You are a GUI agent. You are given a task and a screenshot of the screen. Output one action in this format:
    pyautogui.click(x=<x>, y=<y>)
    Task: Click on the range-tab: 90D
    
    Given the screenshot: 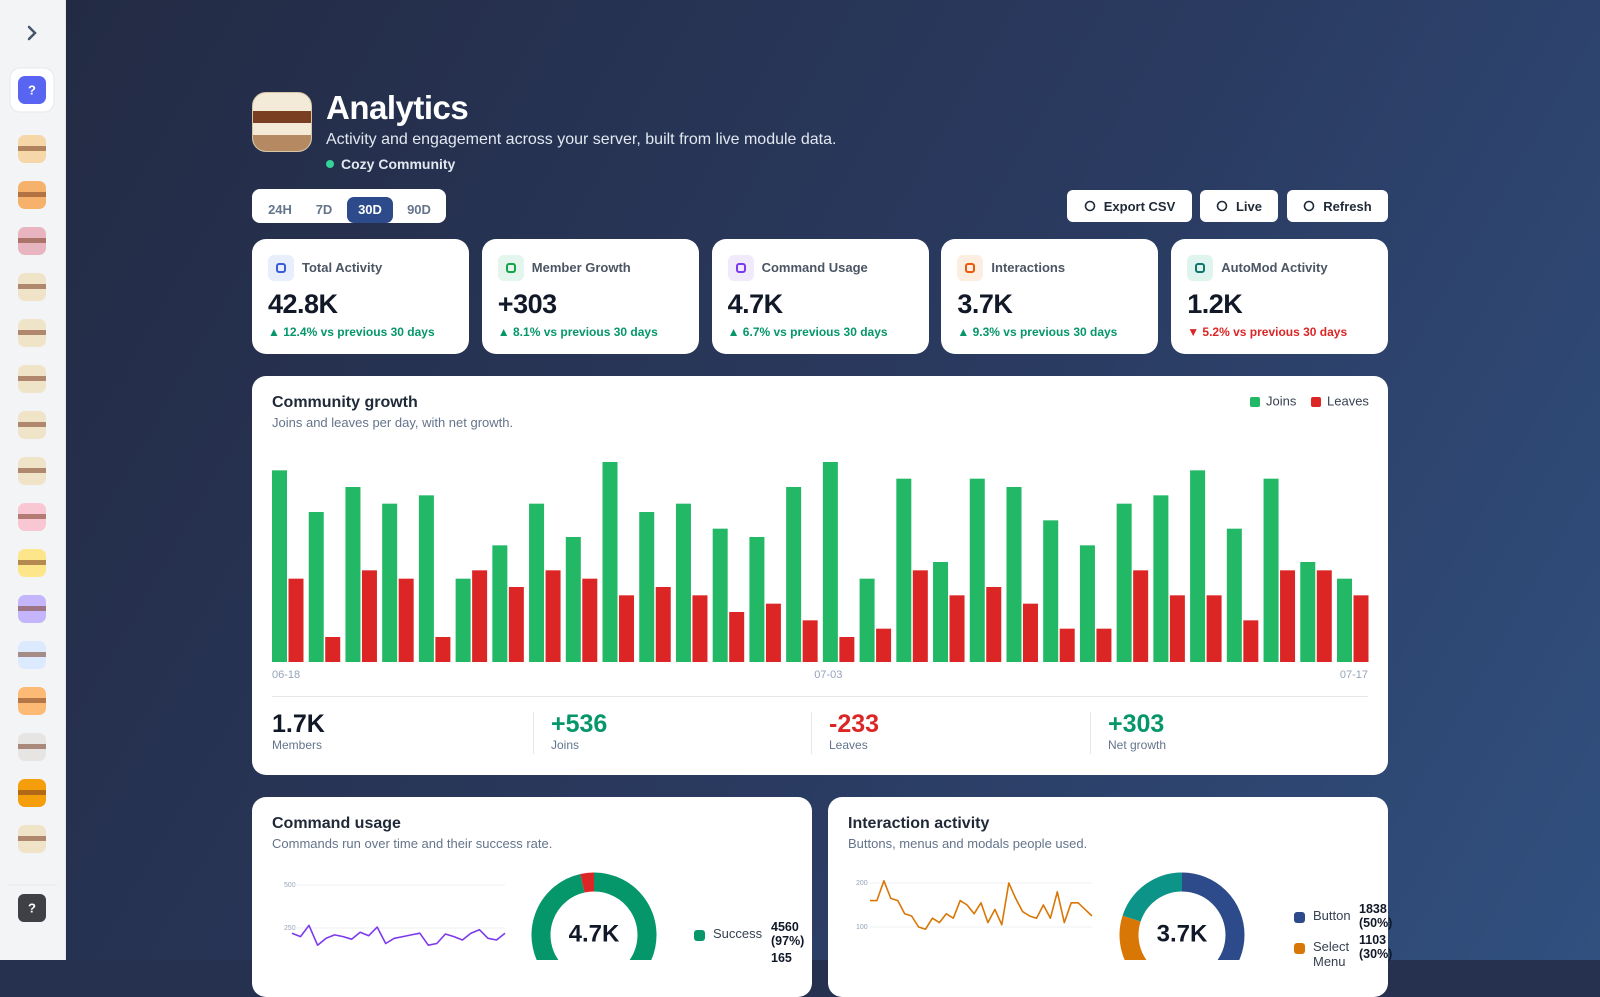 What is the action you would take?
    pyautogui.click(x=419, y=209)
    